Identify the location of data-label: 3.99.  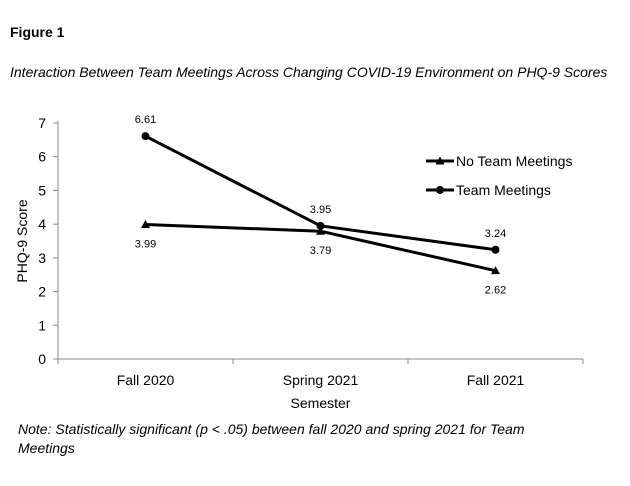
(145, 244).